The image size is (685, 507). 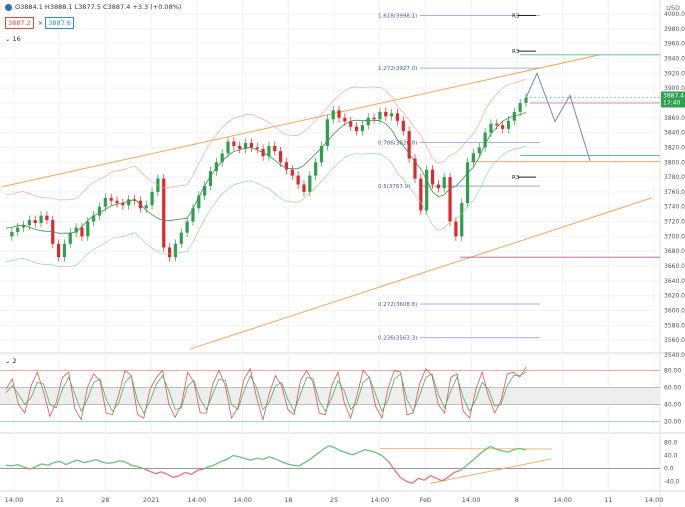 I want to click on fib-level-label: 0.5(3767.9), so click(x=394, y=187).